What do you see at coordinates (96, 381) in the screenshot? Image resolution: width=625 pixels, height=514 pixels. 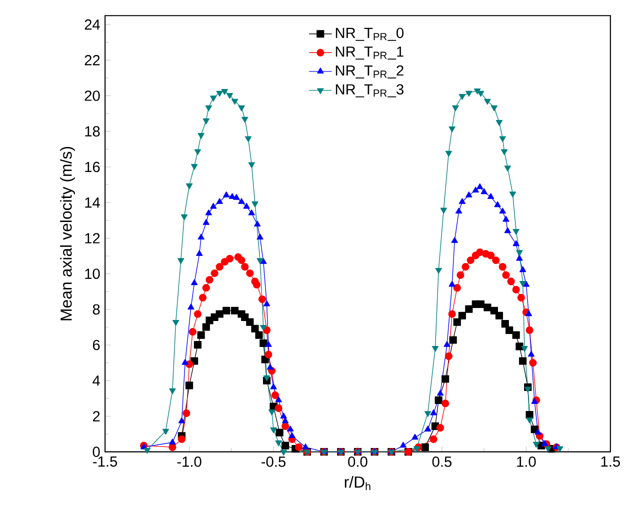 I see `y-tick-label: 4` at bounding box center [96, 381].